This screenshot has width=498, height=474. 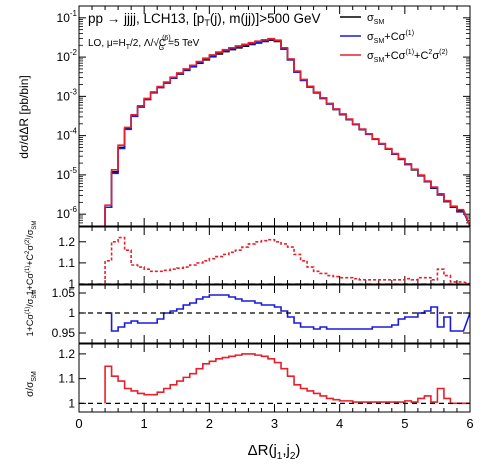 I want to click on x-tick-label: 4, so click(x=339, y=423).